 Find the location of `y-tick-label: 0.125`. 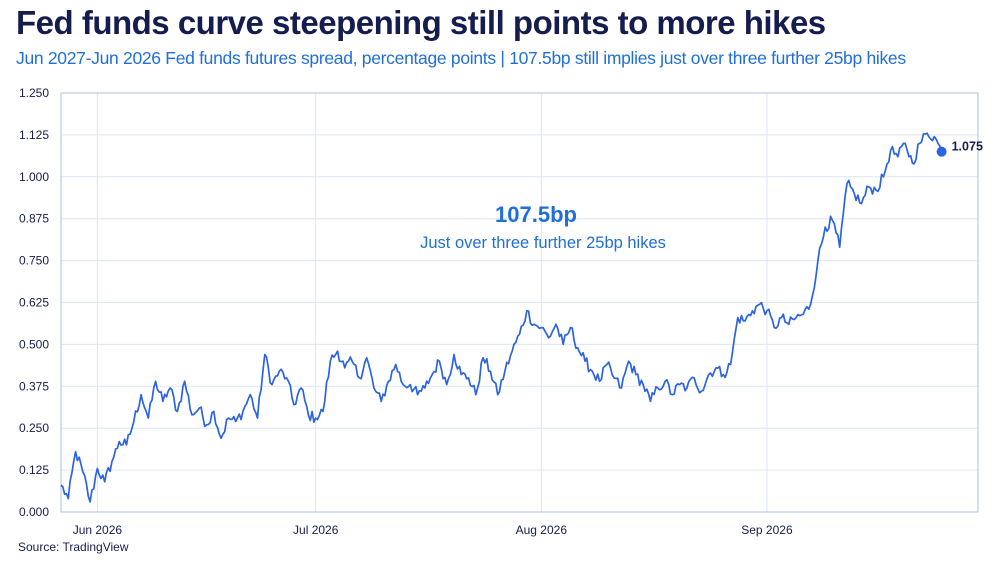

y-tick-label: 0.125 is located at coordinates (34, 470).